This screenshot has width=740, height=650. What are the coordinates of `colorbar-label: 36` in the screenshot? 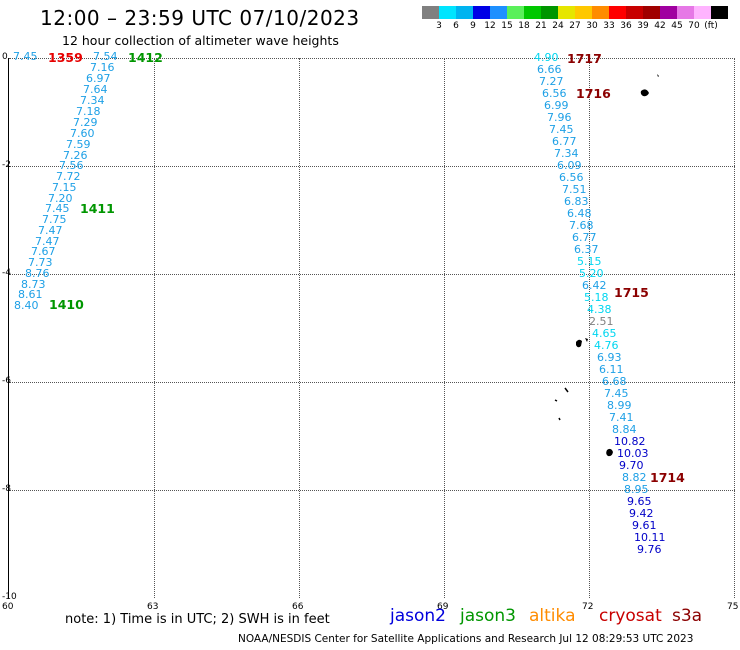 It's located at (626, 26).